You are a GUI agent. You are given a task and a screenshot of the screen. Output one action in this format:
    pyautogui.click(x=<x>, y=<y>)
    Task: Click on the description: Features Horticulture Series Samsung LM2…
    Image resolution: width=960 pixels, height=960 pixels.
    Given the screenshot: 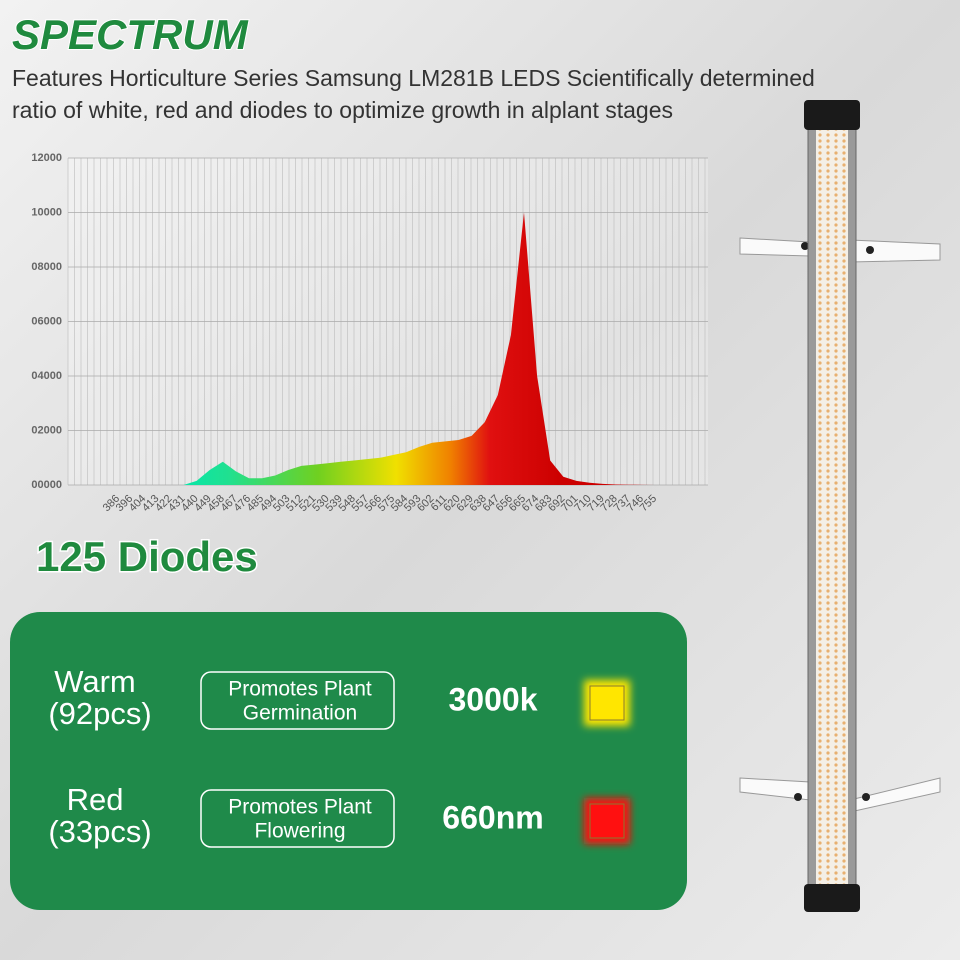 What is the action you would take?
    pyautogui.click(x=413, y=78)
    